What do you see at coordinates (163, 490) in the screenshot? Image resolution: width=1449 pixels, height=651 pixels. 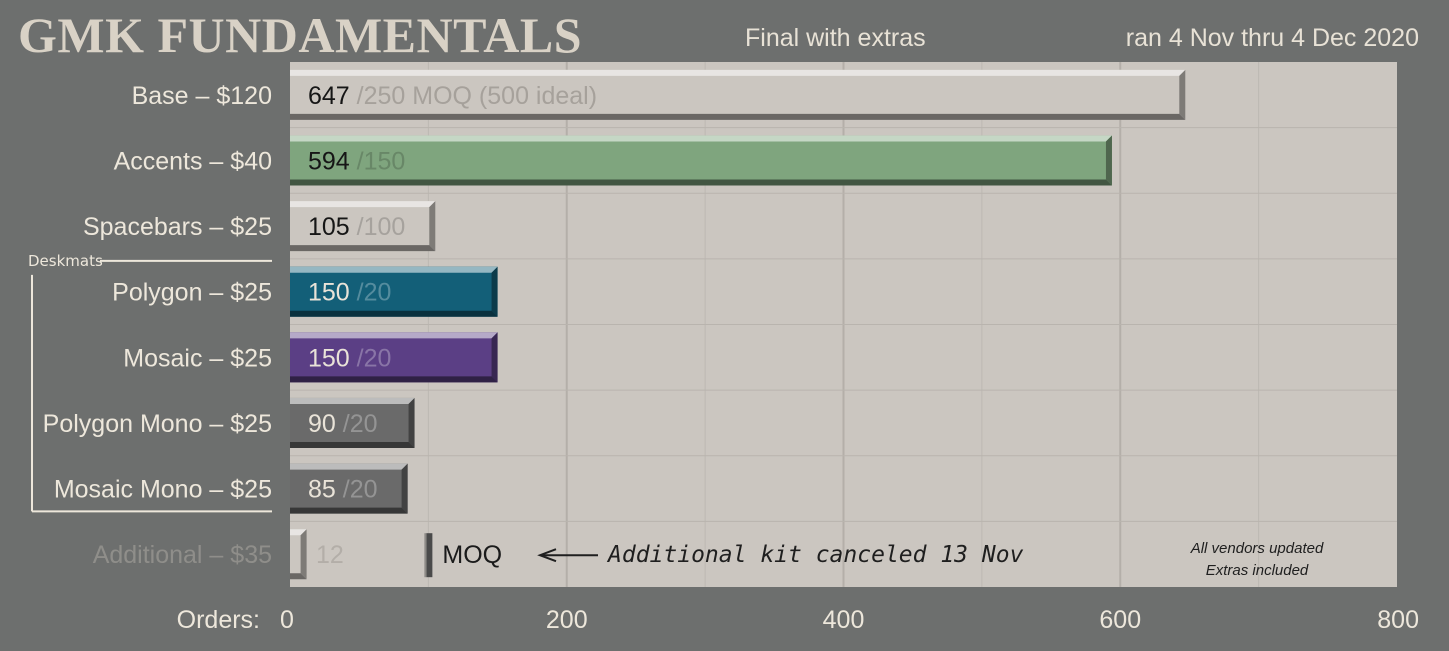 I see `category-label: Mosaic Mono – $25` at bounding box center [163, 490].